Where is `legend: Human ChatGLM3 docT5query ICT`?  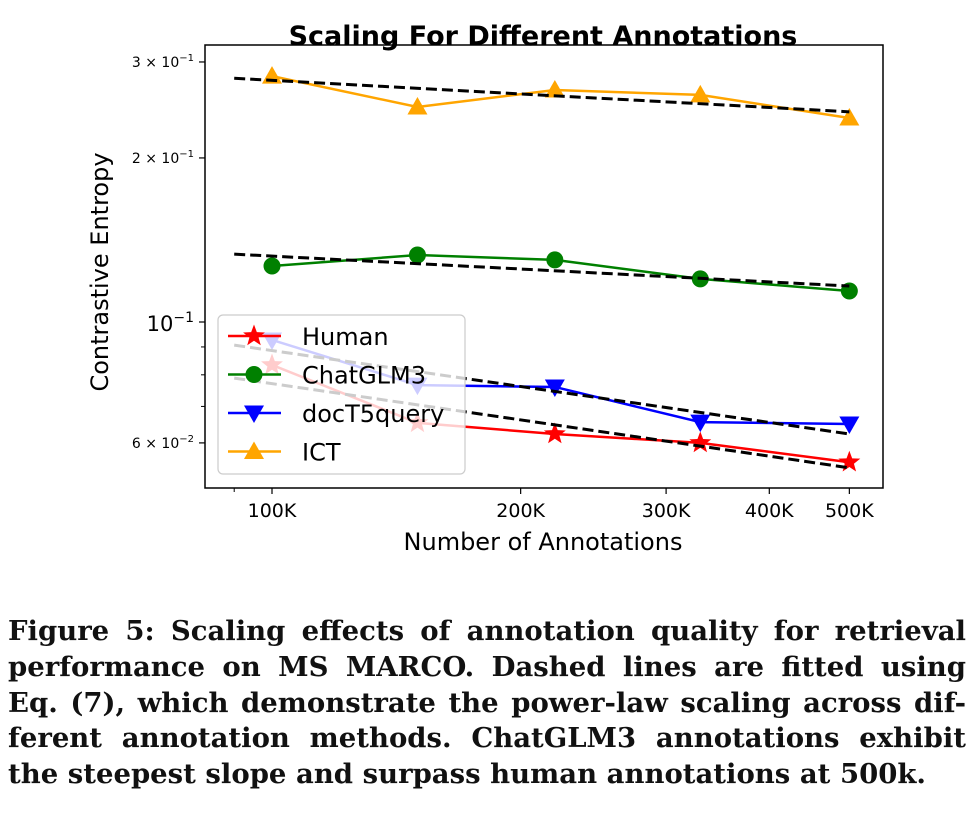
legend: Human ChatGLM3 docT5query ICT is located at coordinates (341, 394).